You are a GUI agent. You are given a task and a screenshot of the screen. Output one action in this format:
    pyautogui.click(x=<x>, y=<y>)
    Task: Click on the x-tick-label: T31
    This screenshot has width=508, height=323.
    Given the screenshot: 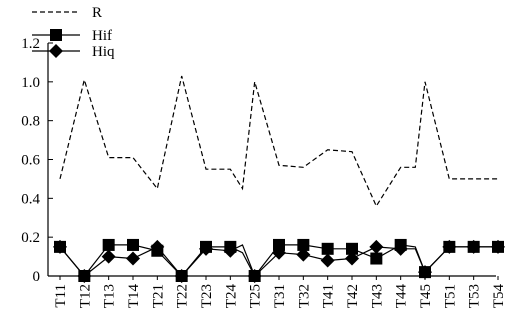 What is the action you would take?
    pyautogui.click(x=280, y=296)
    